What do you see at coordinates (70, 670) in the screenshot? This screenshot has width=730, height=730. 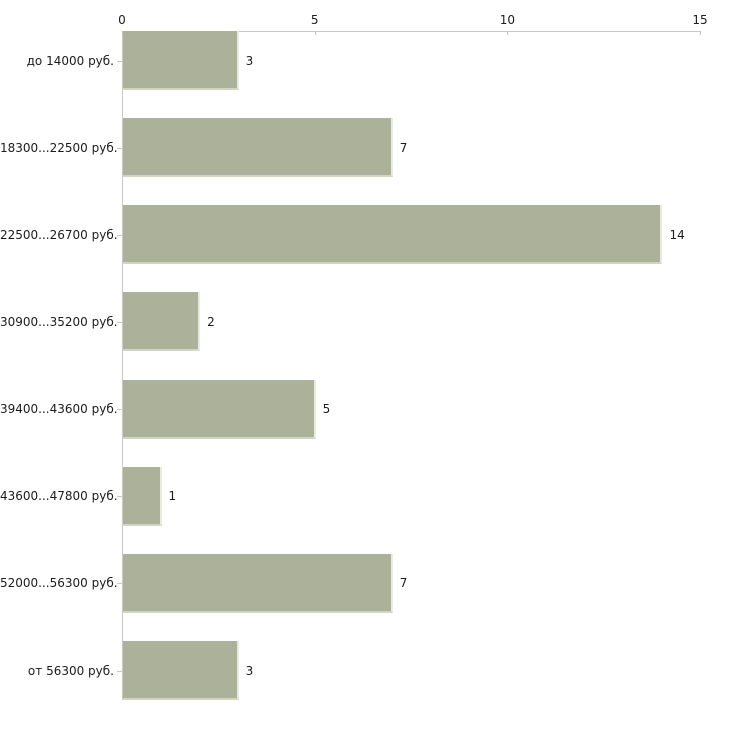 I see `category-label: от 56300 руб.` at bounding box center [70, 670].